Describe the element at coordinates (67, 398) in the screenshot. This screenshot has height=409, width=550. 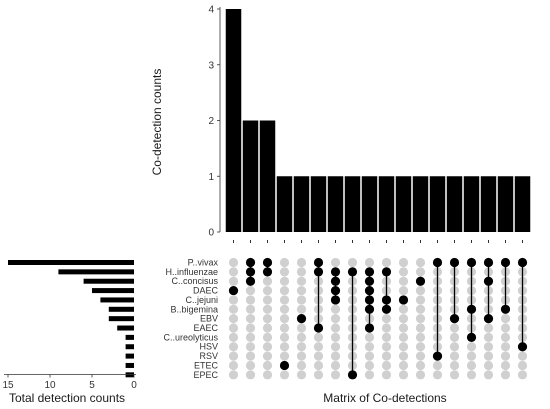
I see `set-size-x-axis-title: Total detection counts` at that location.